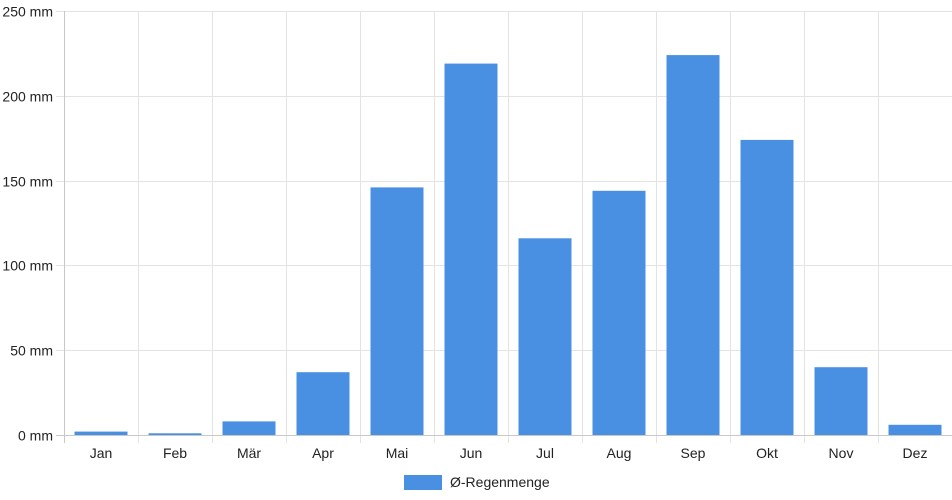 The width and height of the screenshot is (952, 500). What do you see at coordinates (423, 482) in the screenshot?
I see `legend-swatch` at bounding box center [423, 482].